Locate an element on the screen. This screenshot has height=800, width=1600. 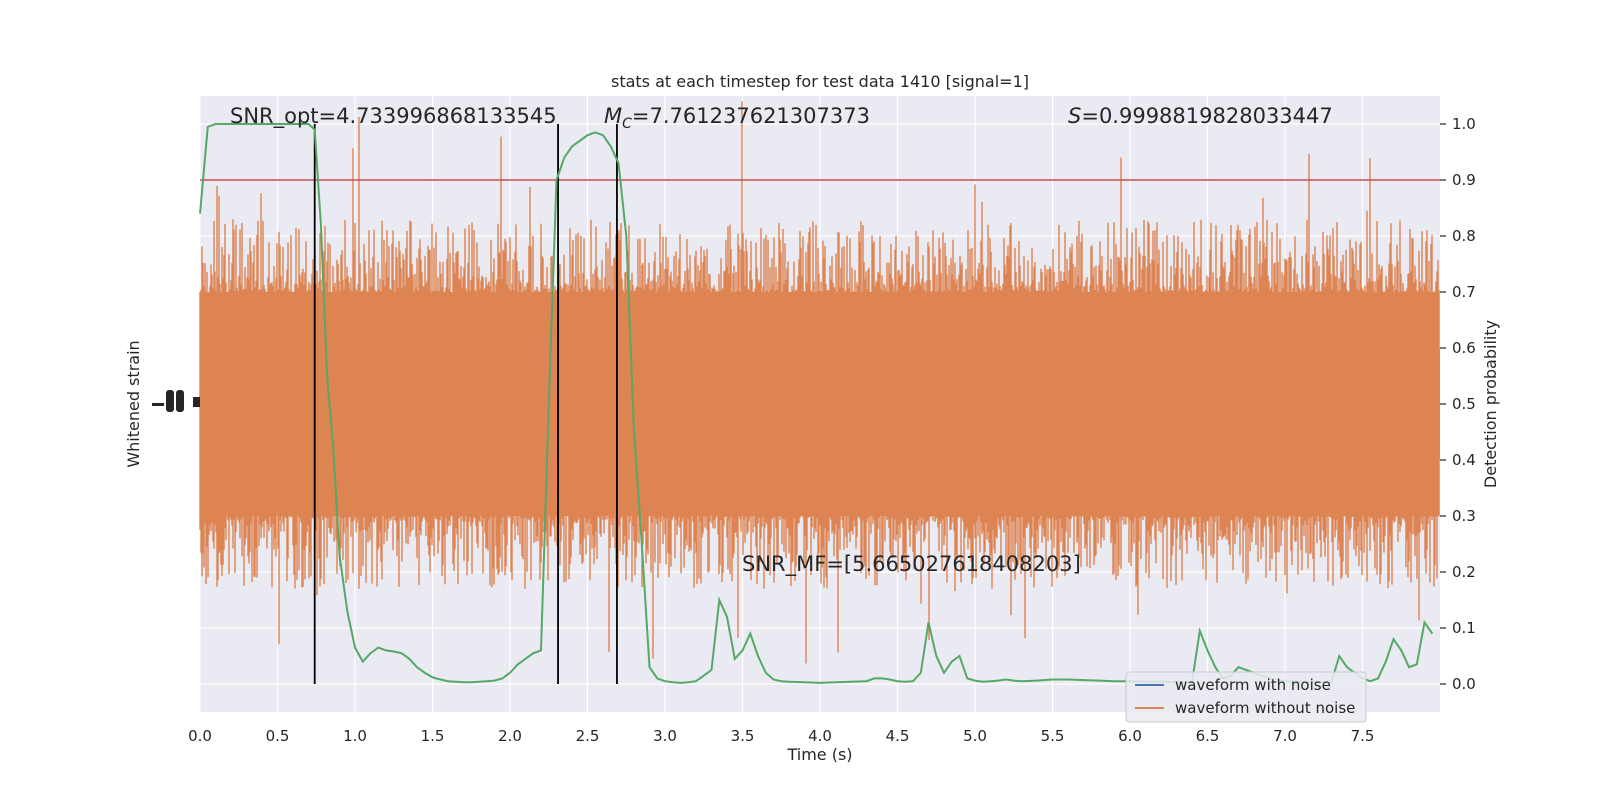
y-tick-label: 0.9 is located at coordinates (1464, 180).